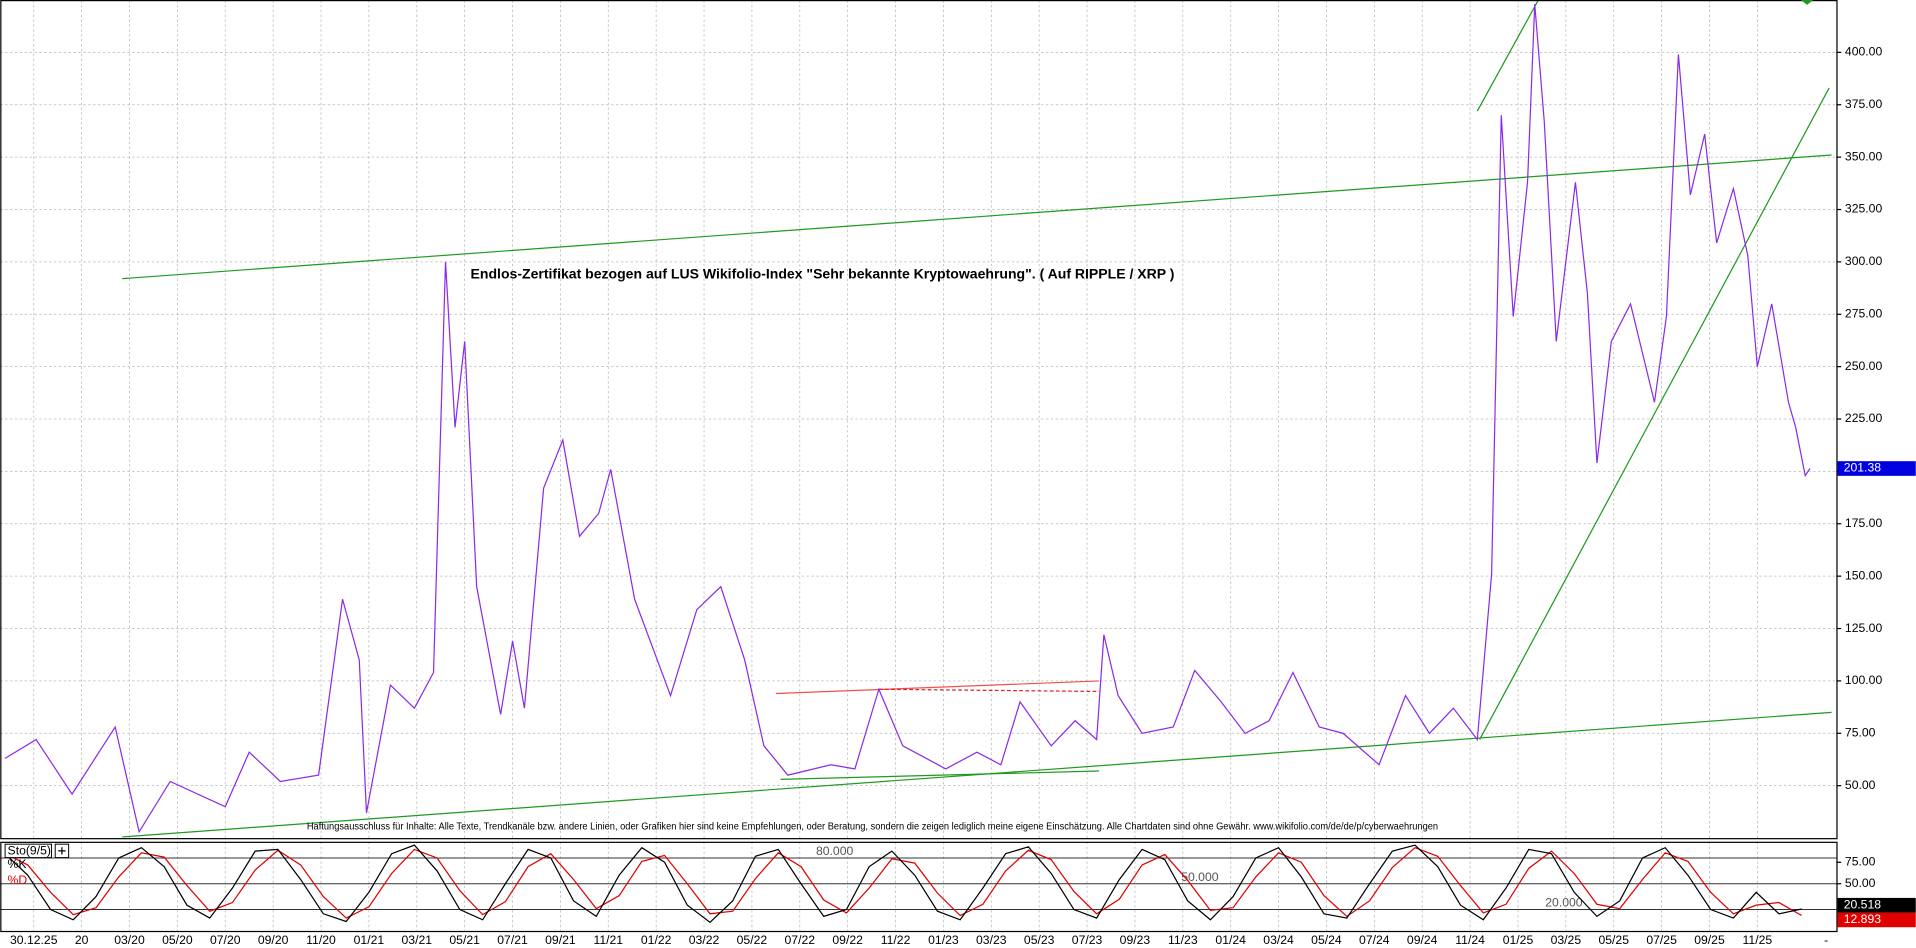 This screenshot has width=1916, height=948. What do you see at coordinates (82, 940) in the screenshot?
I see `x-tick-label: 20` at bounding box center [82, 940].